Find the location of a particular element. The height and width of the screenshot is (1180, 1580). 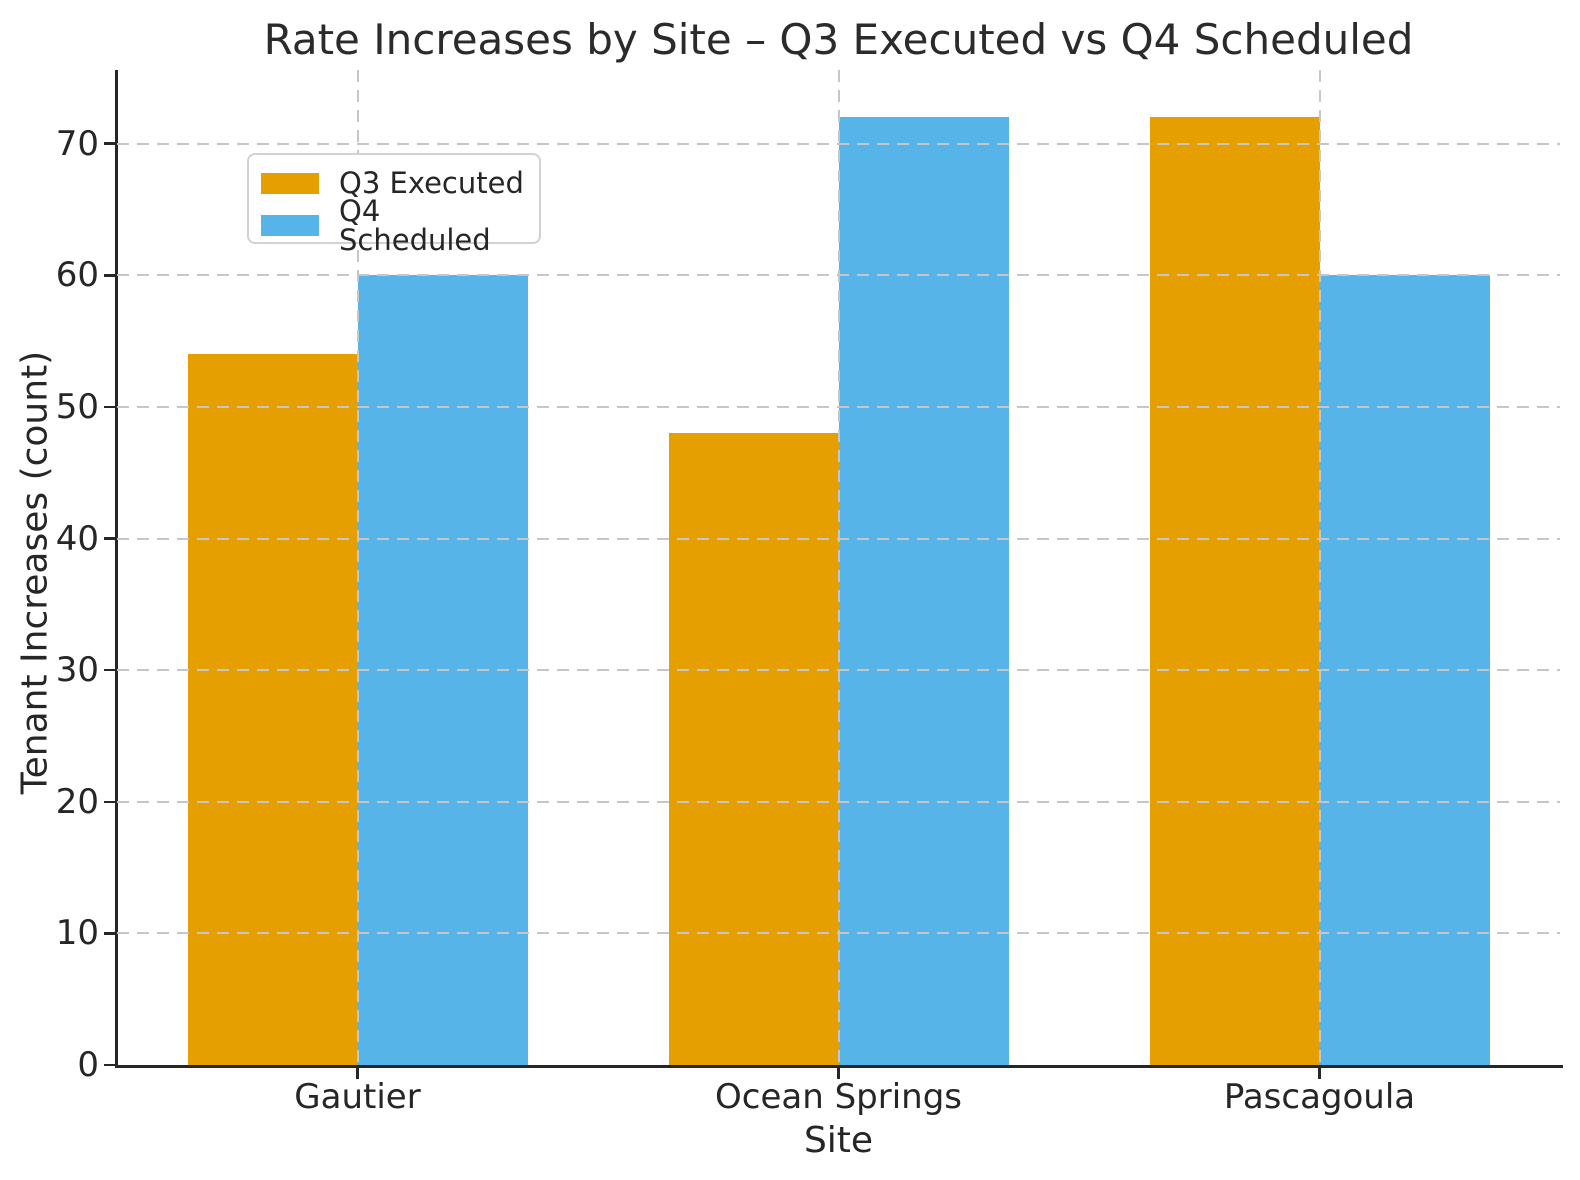

x-tick-label-ocean-springs: Ocean Springs is located at coordinates (838, 1097).